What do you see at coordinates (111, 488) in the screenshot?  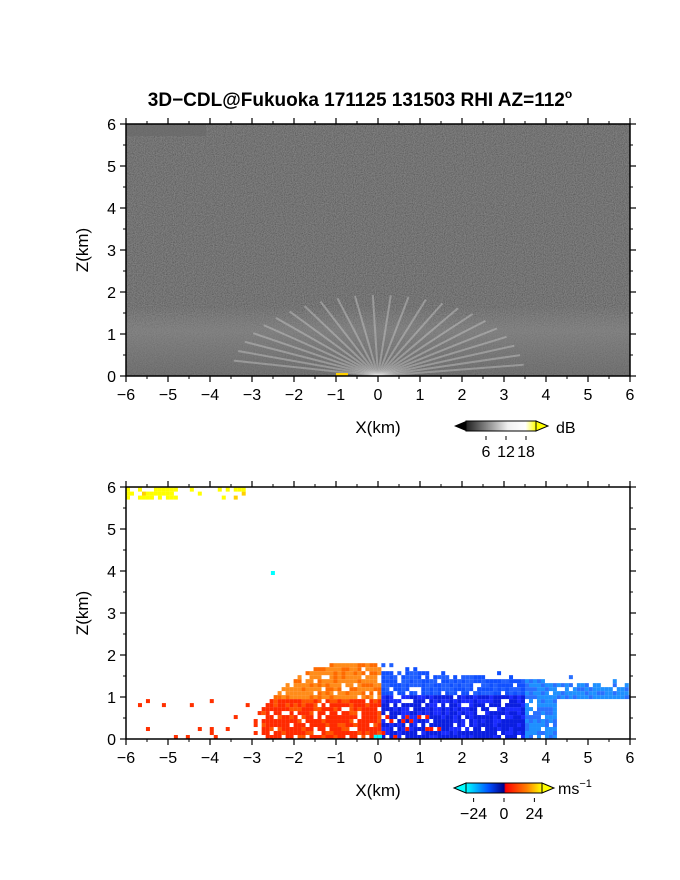 I see `y-tick-label: 6` at bounding box center [111, 488].